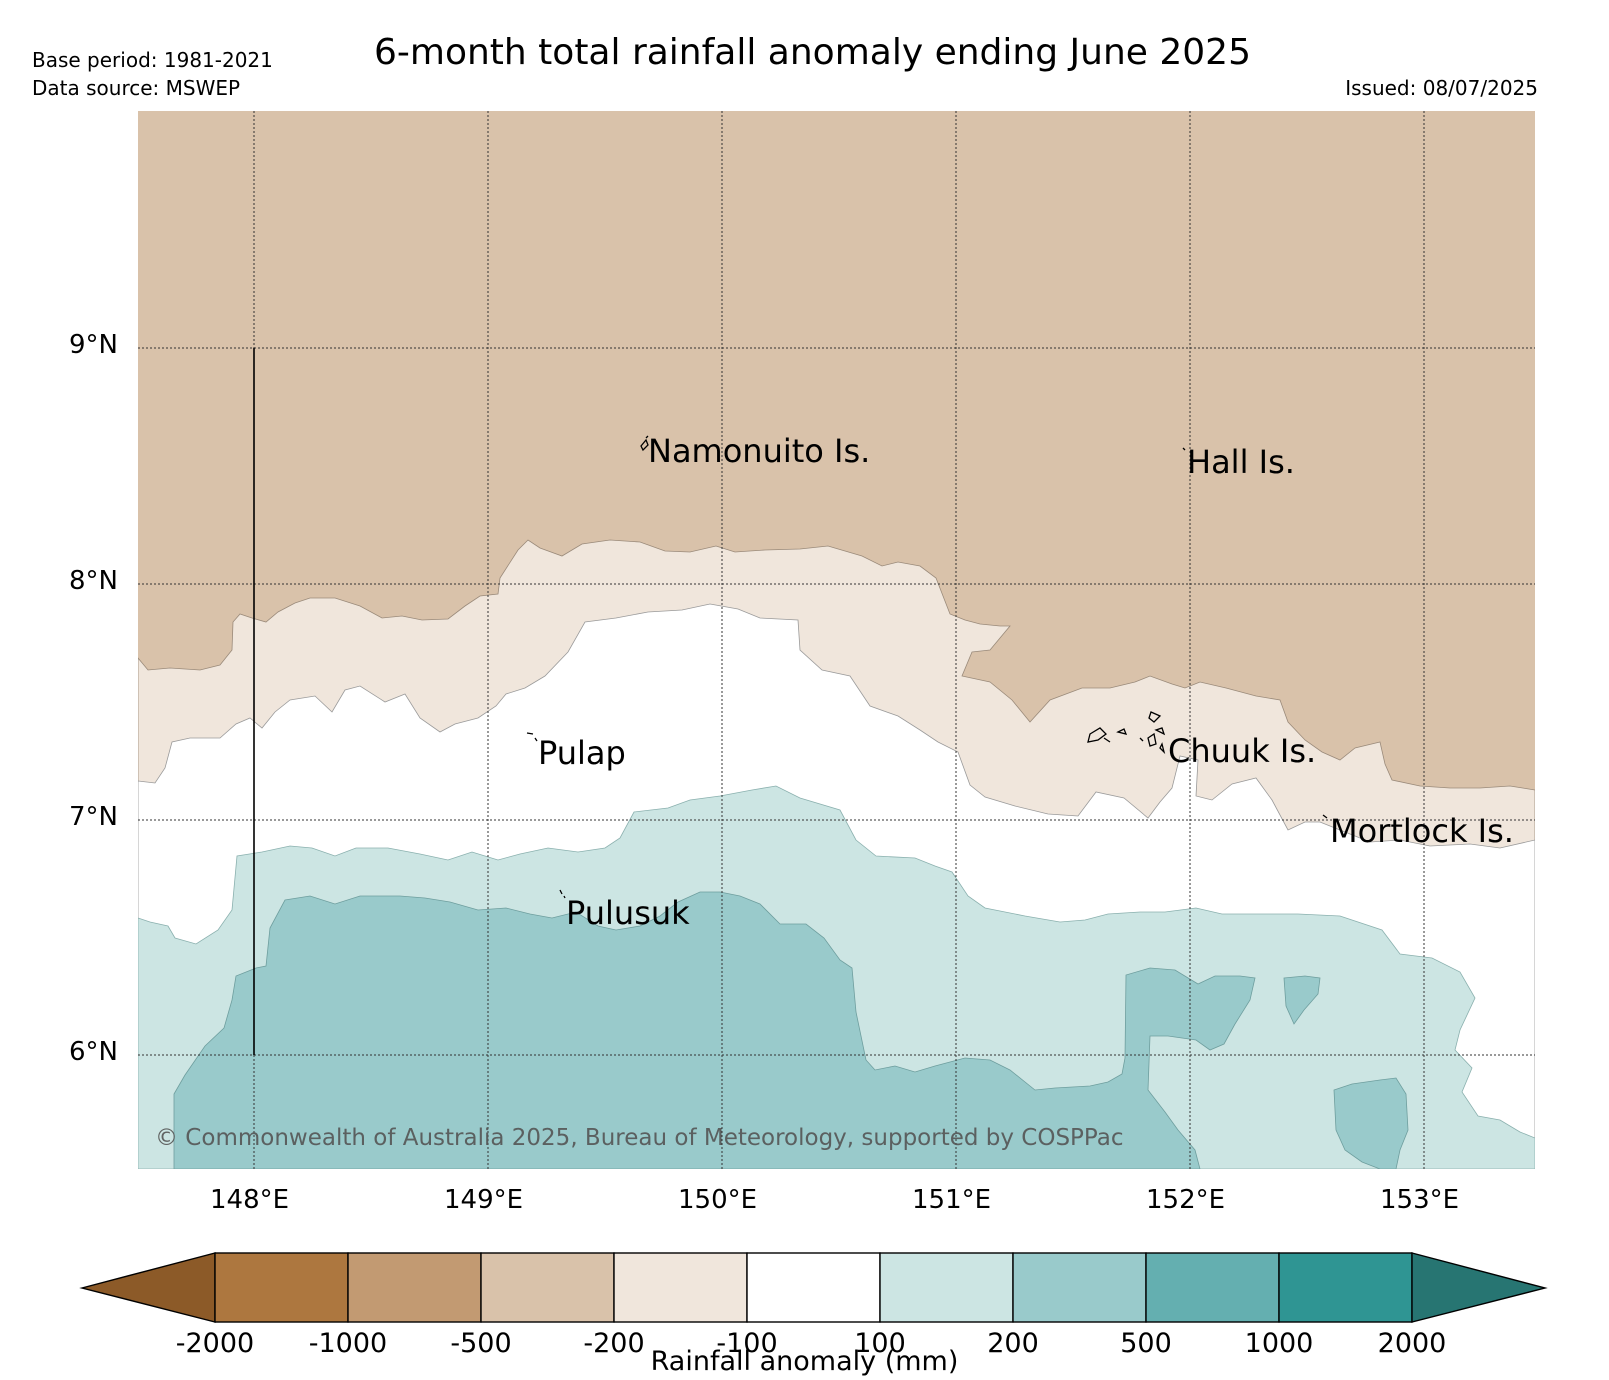 This screenshot has width=1609, height=1380. What do you see at coordinates (147, 1287) in the screenshot?
I see `colorbar-extend-low` at bounding box center [147, 1287].